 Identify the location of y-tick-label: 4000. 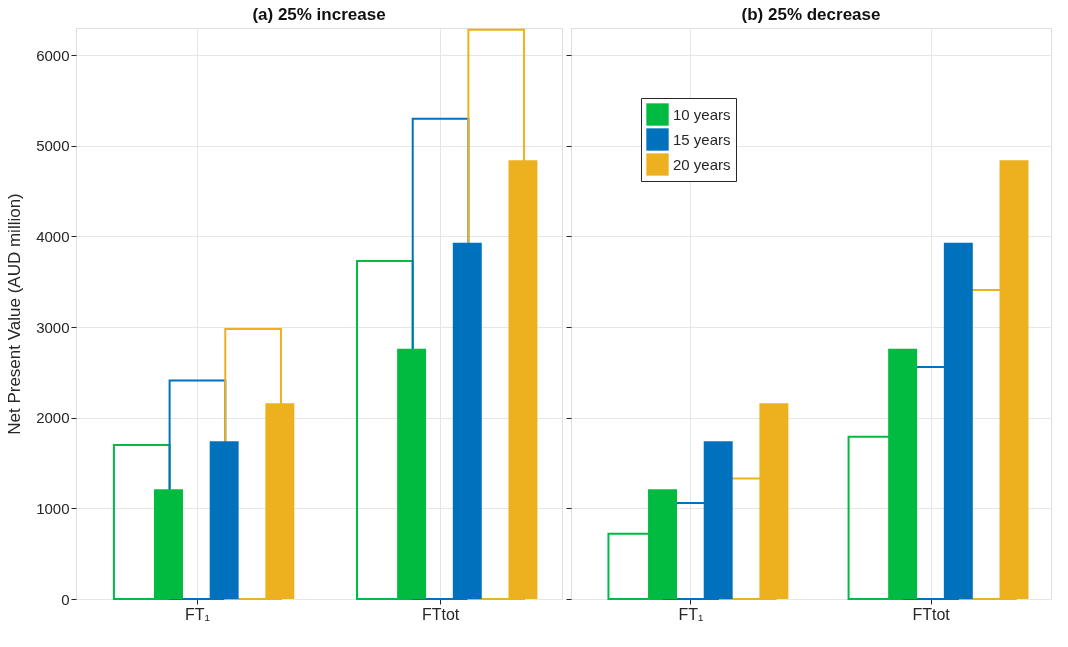
(53, 236).